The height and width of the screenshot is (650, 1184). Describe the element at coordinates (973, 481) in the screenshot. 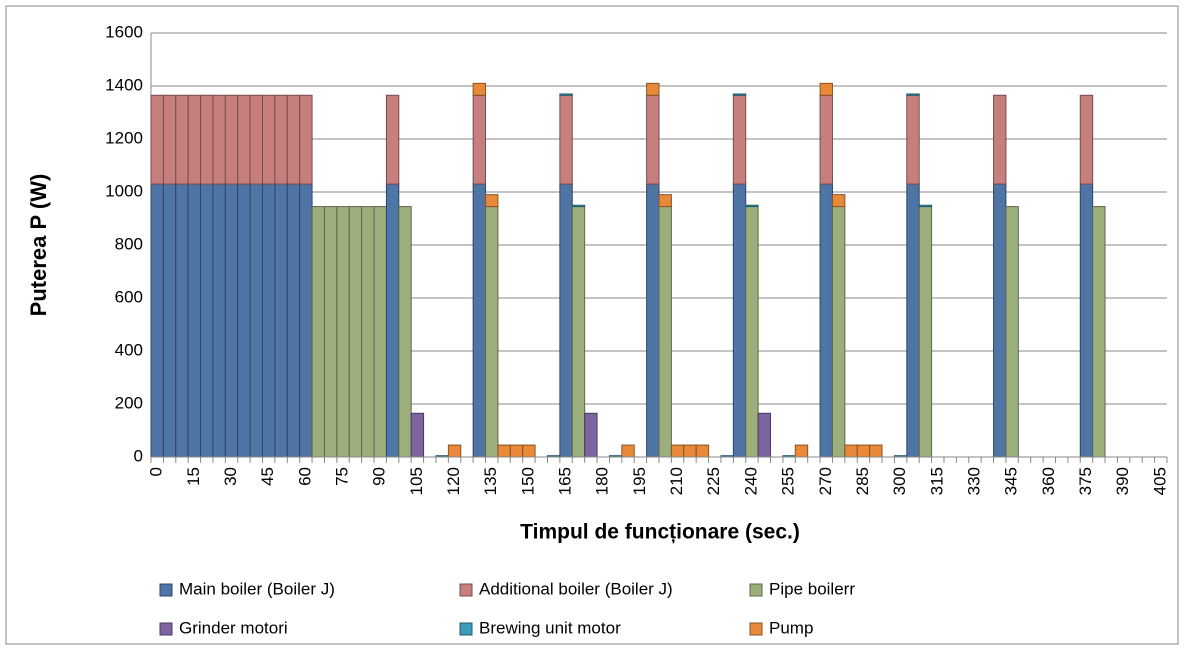

I see `x-tick-label: 330` at that location.